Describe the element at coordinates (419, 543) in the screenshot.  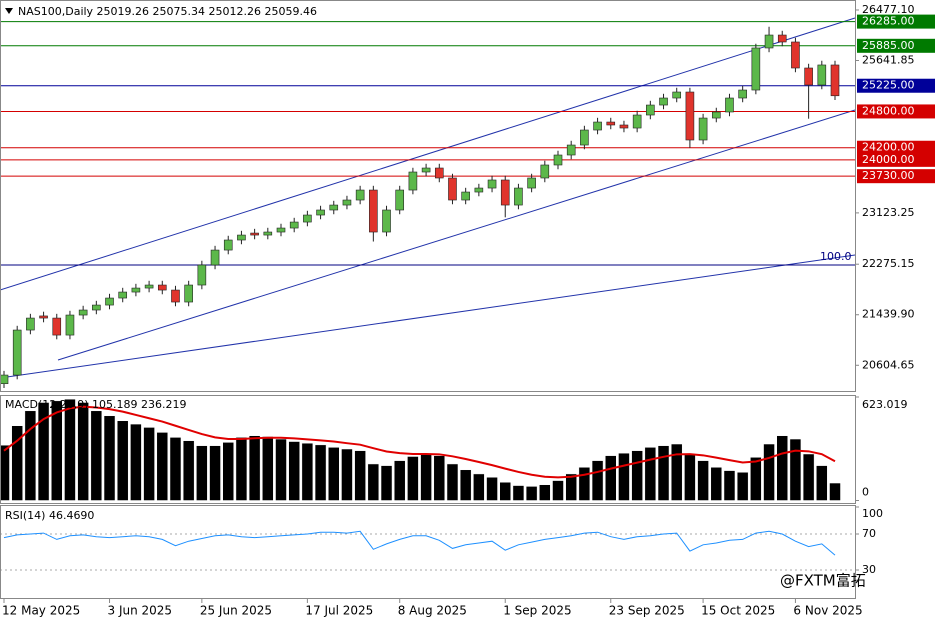
I see `rsi-line` at that location.